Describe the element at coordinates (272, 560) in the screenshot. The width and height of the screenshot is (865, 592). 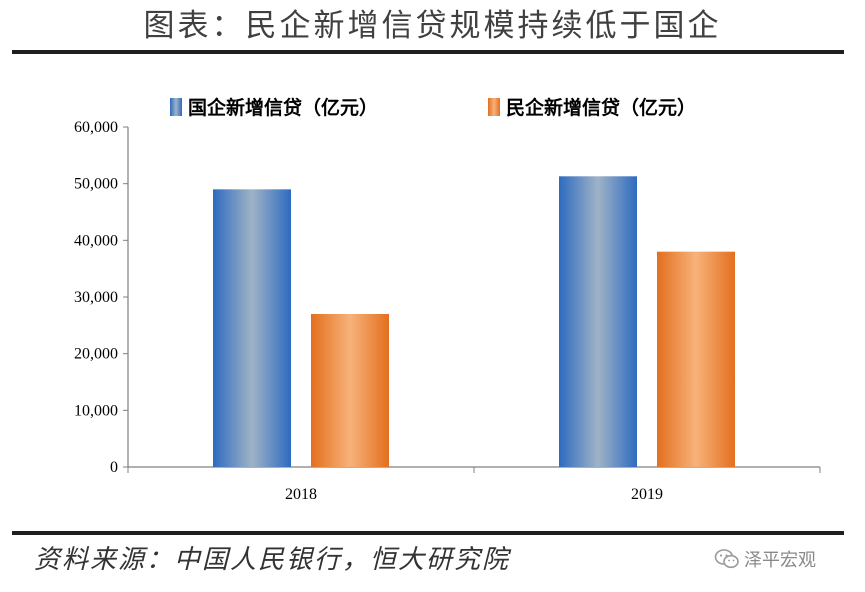
I see `source-note: 资料来源：中国人民银行，恒大研究院` at that location.